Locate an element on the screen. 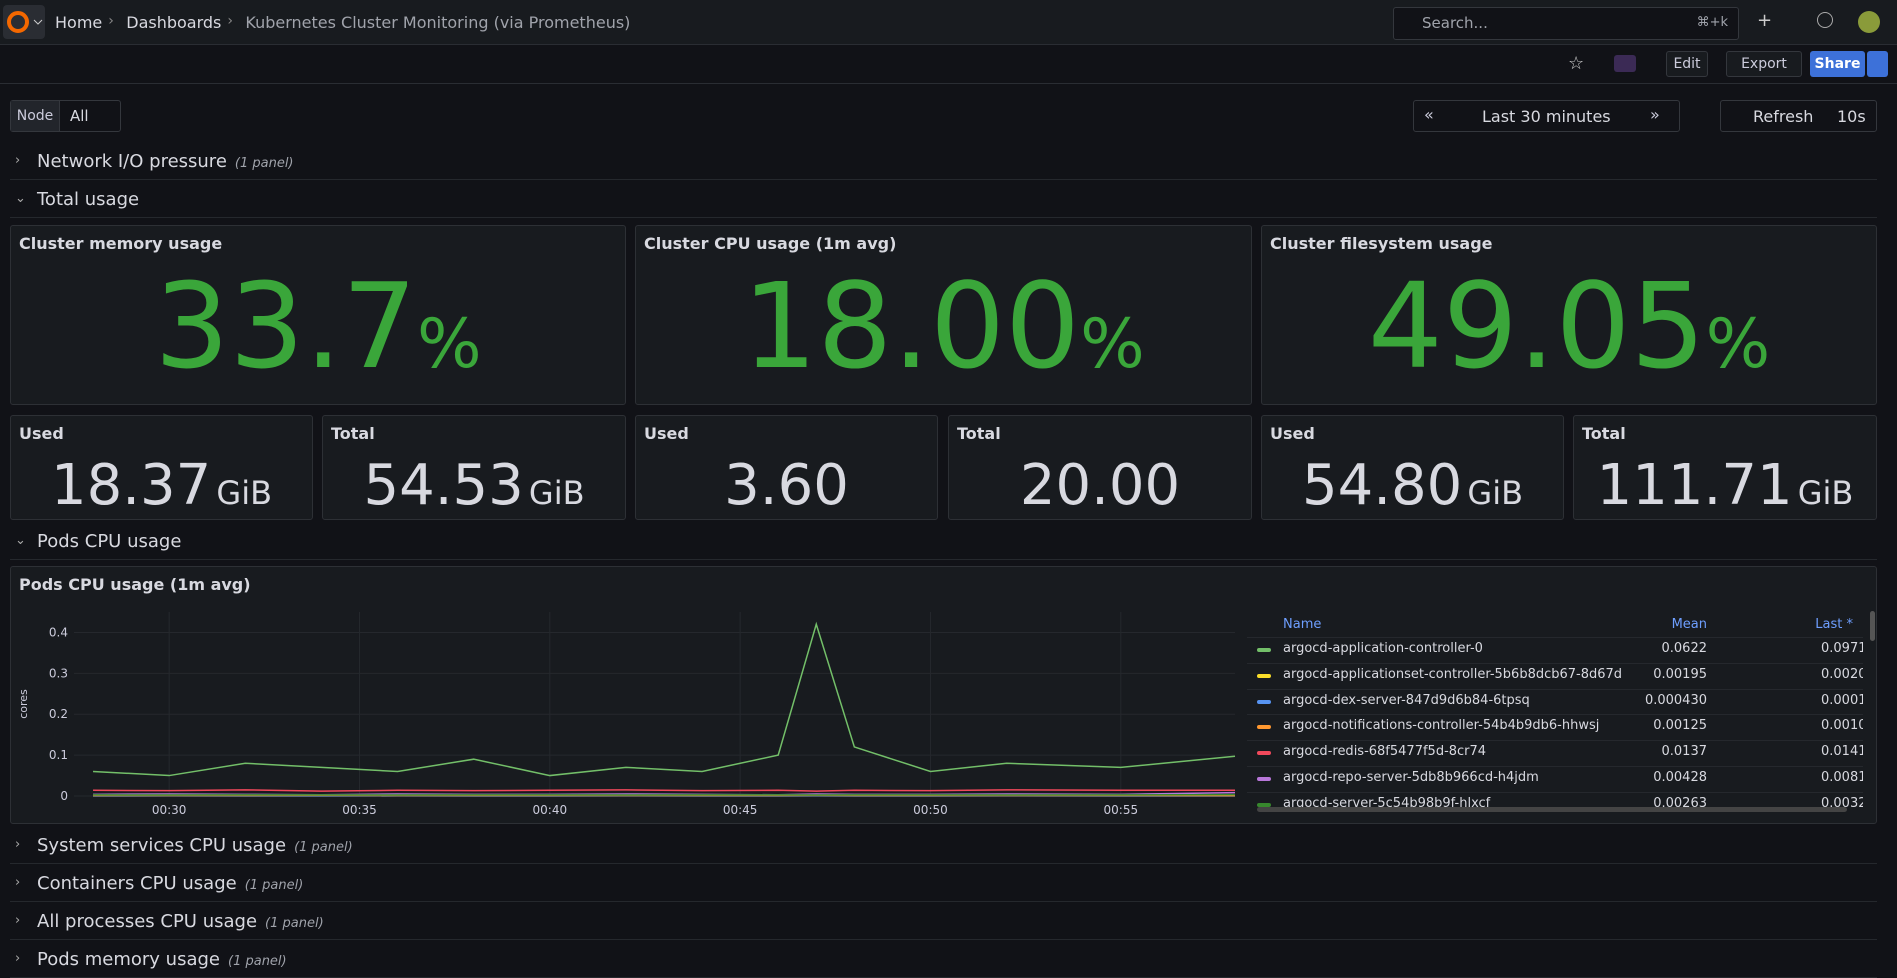  add-button: + is located at coordinates (1764, 20).